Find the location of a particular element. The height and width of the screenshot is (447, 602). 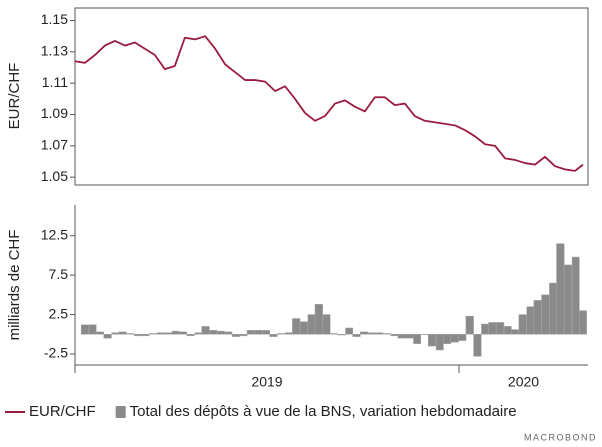

y-tick-label: 1.07 is located at coordinates (54, 145).